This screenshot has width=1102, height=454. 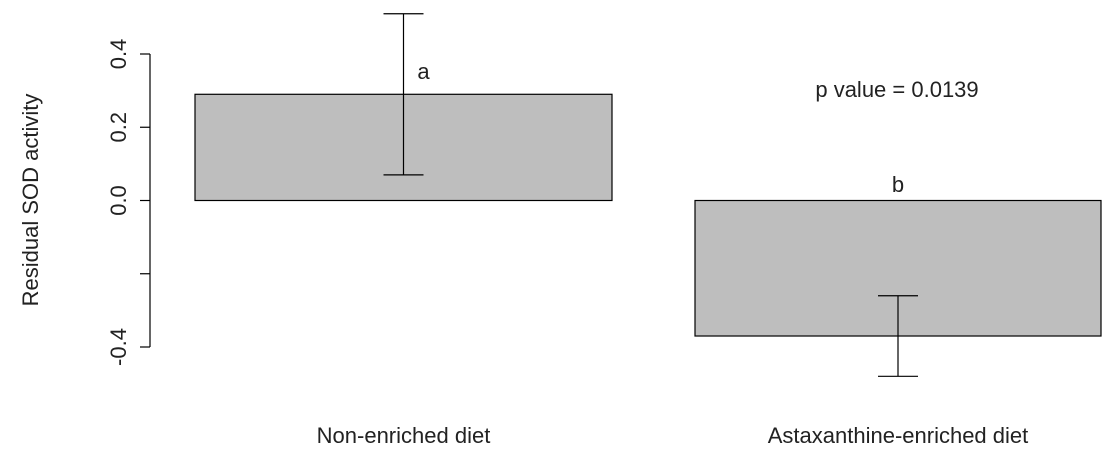 I want to click on bar-label: a, so click(x=423, y=71).